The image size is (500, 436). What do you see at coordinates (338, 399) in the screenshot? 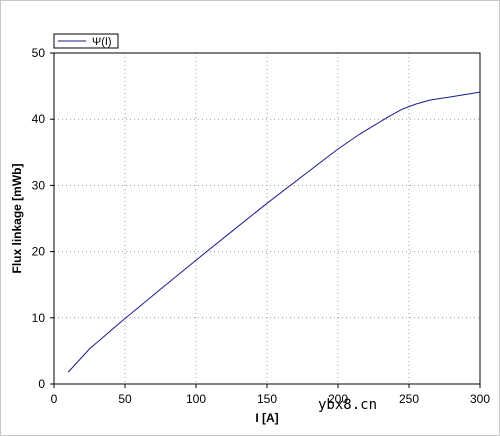
I see `x-tick-label: 200` at bounding box center [338, 399].